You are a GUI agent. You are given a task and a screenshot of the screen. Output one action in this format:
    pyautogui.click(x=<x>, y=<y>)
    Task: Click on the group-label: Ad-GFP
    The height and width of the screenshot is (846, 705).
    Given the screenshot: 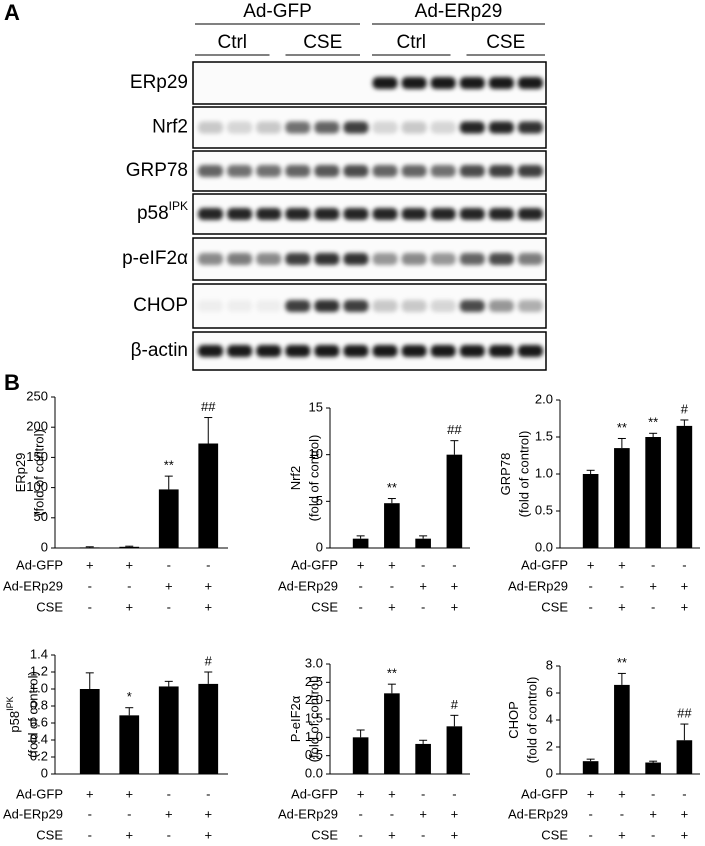 What is the action you would take?
    pyautogui.click(x=277, y=11)
    